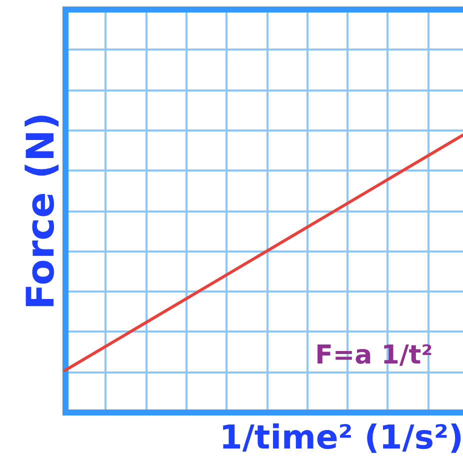 This screenshot has height=462, width=463. What do you see at coordinates (40, 211) in the screenshot?
I see `y-axis-title: Force (N)` at bounding box center [40, 211].